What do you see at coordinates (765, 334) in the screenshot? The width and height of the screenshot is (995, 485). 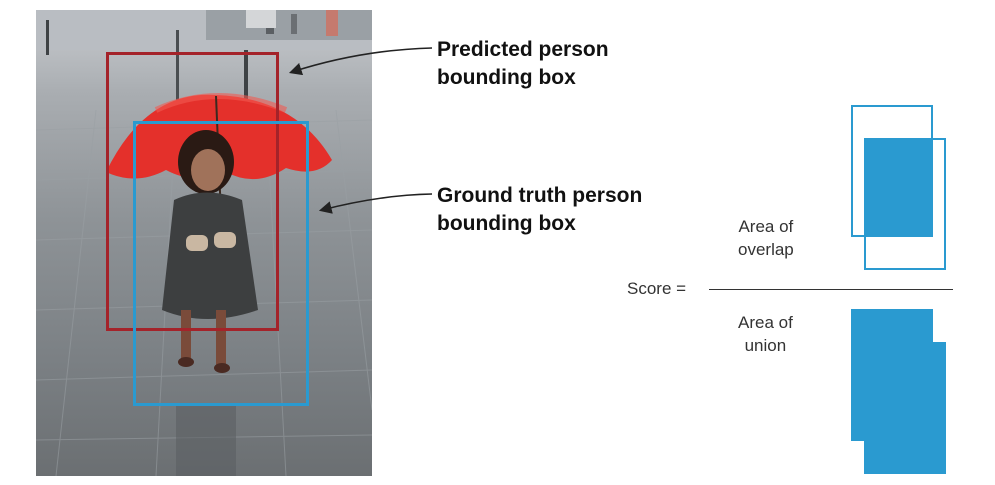 I see `denominator-label: Area of union` at bounding box center [765, 334].